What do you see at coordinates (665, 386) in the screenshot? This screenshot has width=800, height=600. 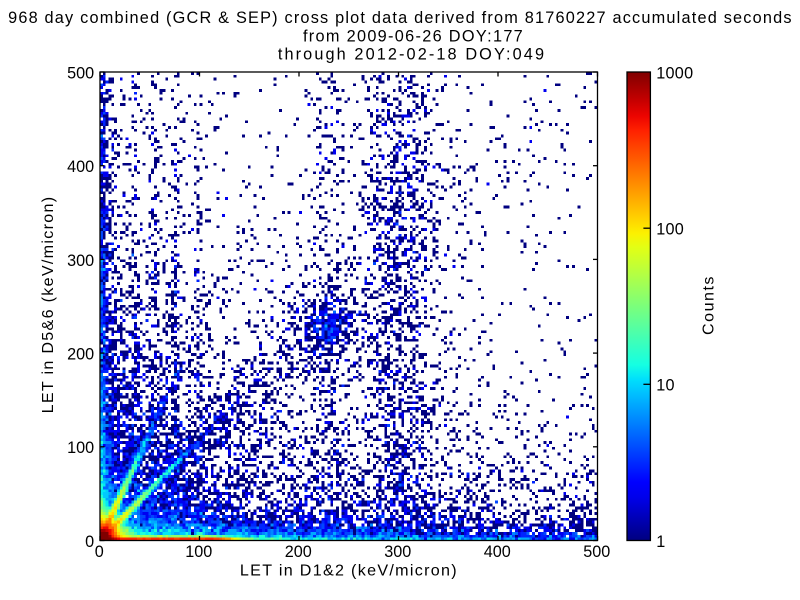 I see `svg-text: 10` at bounding box center [665, 386].